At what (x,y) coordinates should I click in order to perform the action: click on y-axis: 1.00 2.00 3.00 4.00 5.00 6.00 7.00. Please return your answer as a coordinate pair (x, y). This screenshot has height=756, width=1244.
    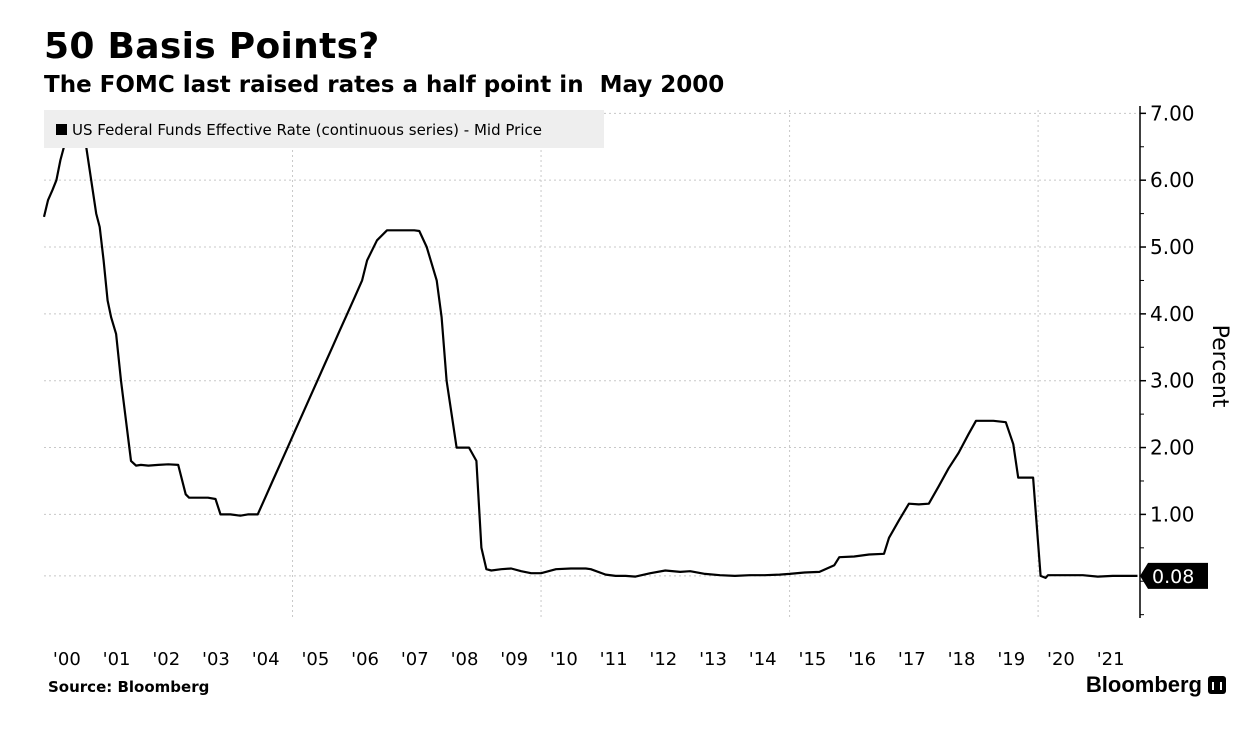
    Looking at the image, I should click on (1167, 359).